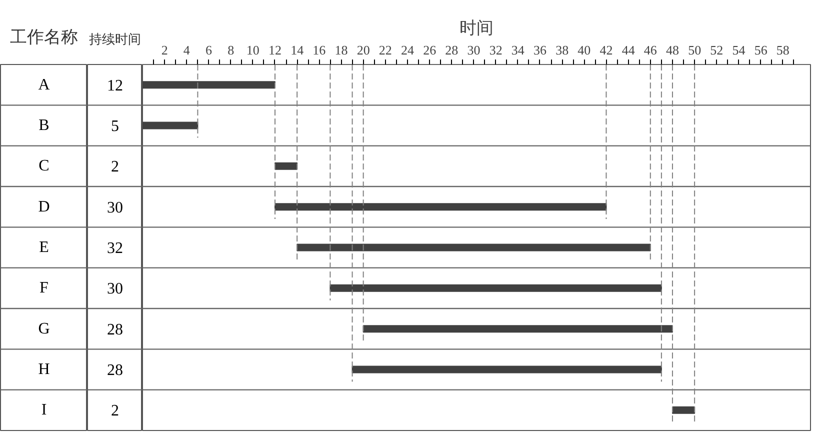 The width and height of the screenshot is (818, 434). What do you see at coordinates (115, 85) in the screenshot?
I see `data-label: 12` at bounding box center [115, 85].